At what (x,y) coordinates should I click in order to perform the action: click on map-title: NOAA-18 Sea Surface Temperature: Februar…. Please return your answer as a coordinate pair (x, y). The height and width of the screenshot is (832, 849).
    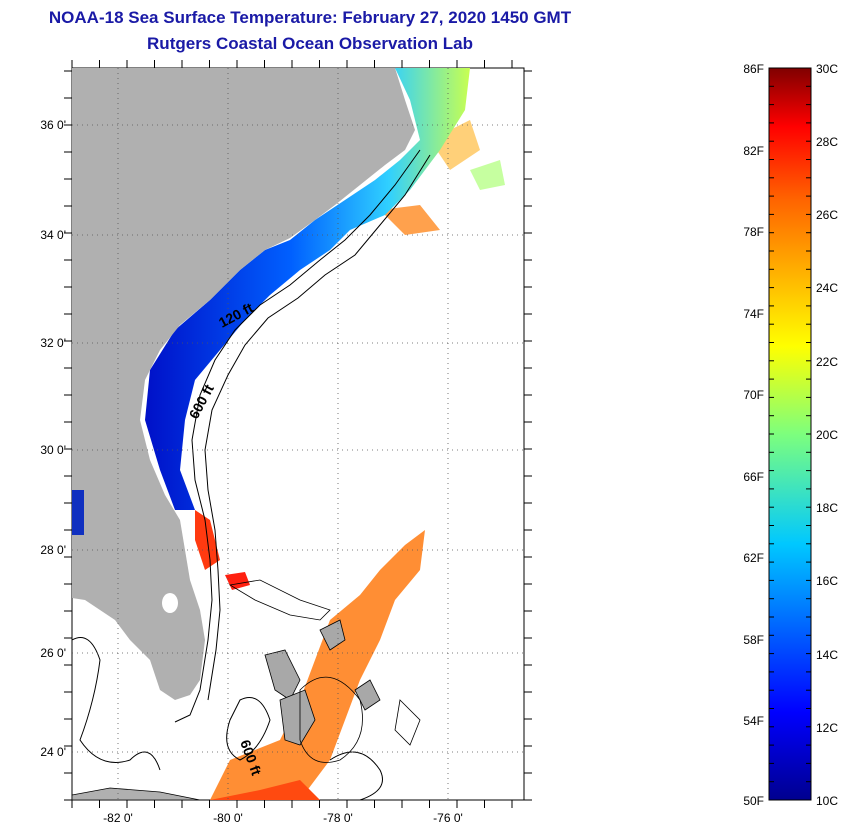
    Looking at the image, I should click on (310, 17).